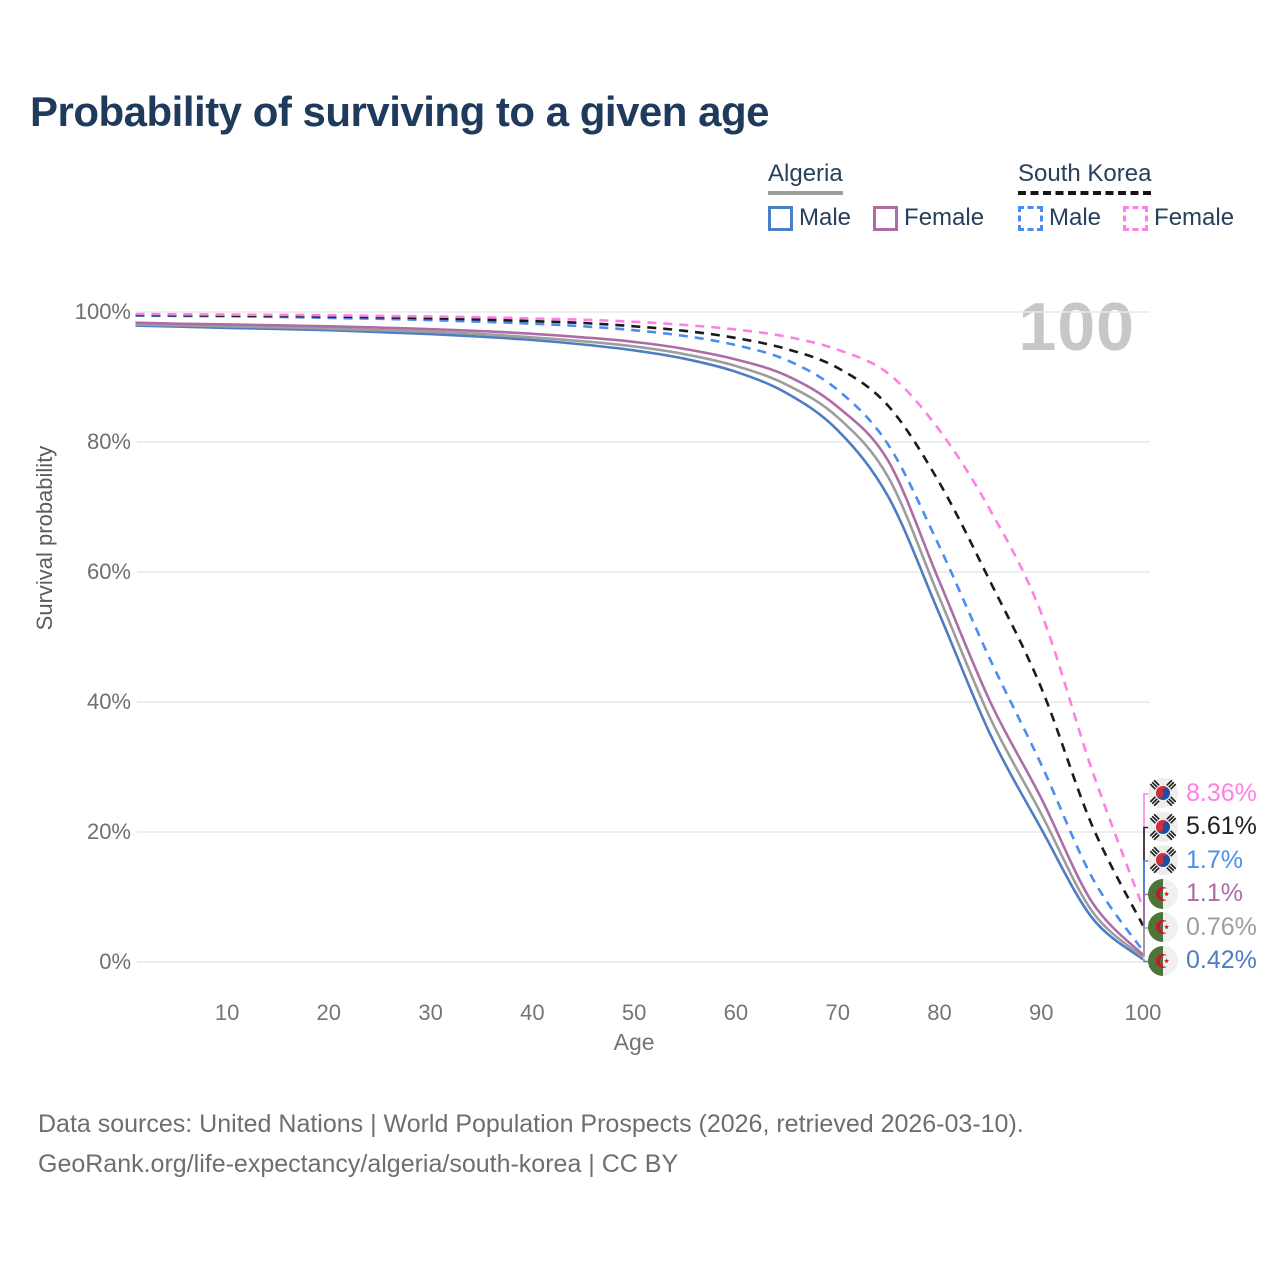 The width and height of the screenshot is (1280, 1280). What do you see at coordinates (430, 1012) in the screenshot?
I see `x-tick-label: 30` at bounding box center [430, 1012].